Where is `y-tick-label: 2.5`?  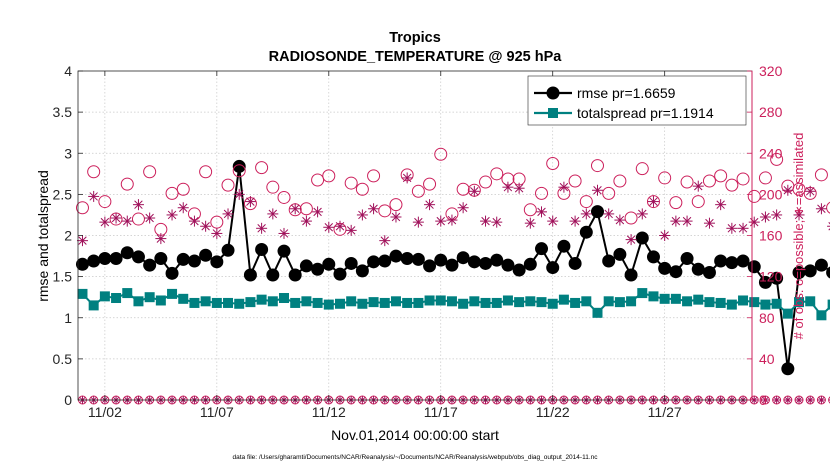 y-tick-label: 2.5 is located at coordinates (63, 194).